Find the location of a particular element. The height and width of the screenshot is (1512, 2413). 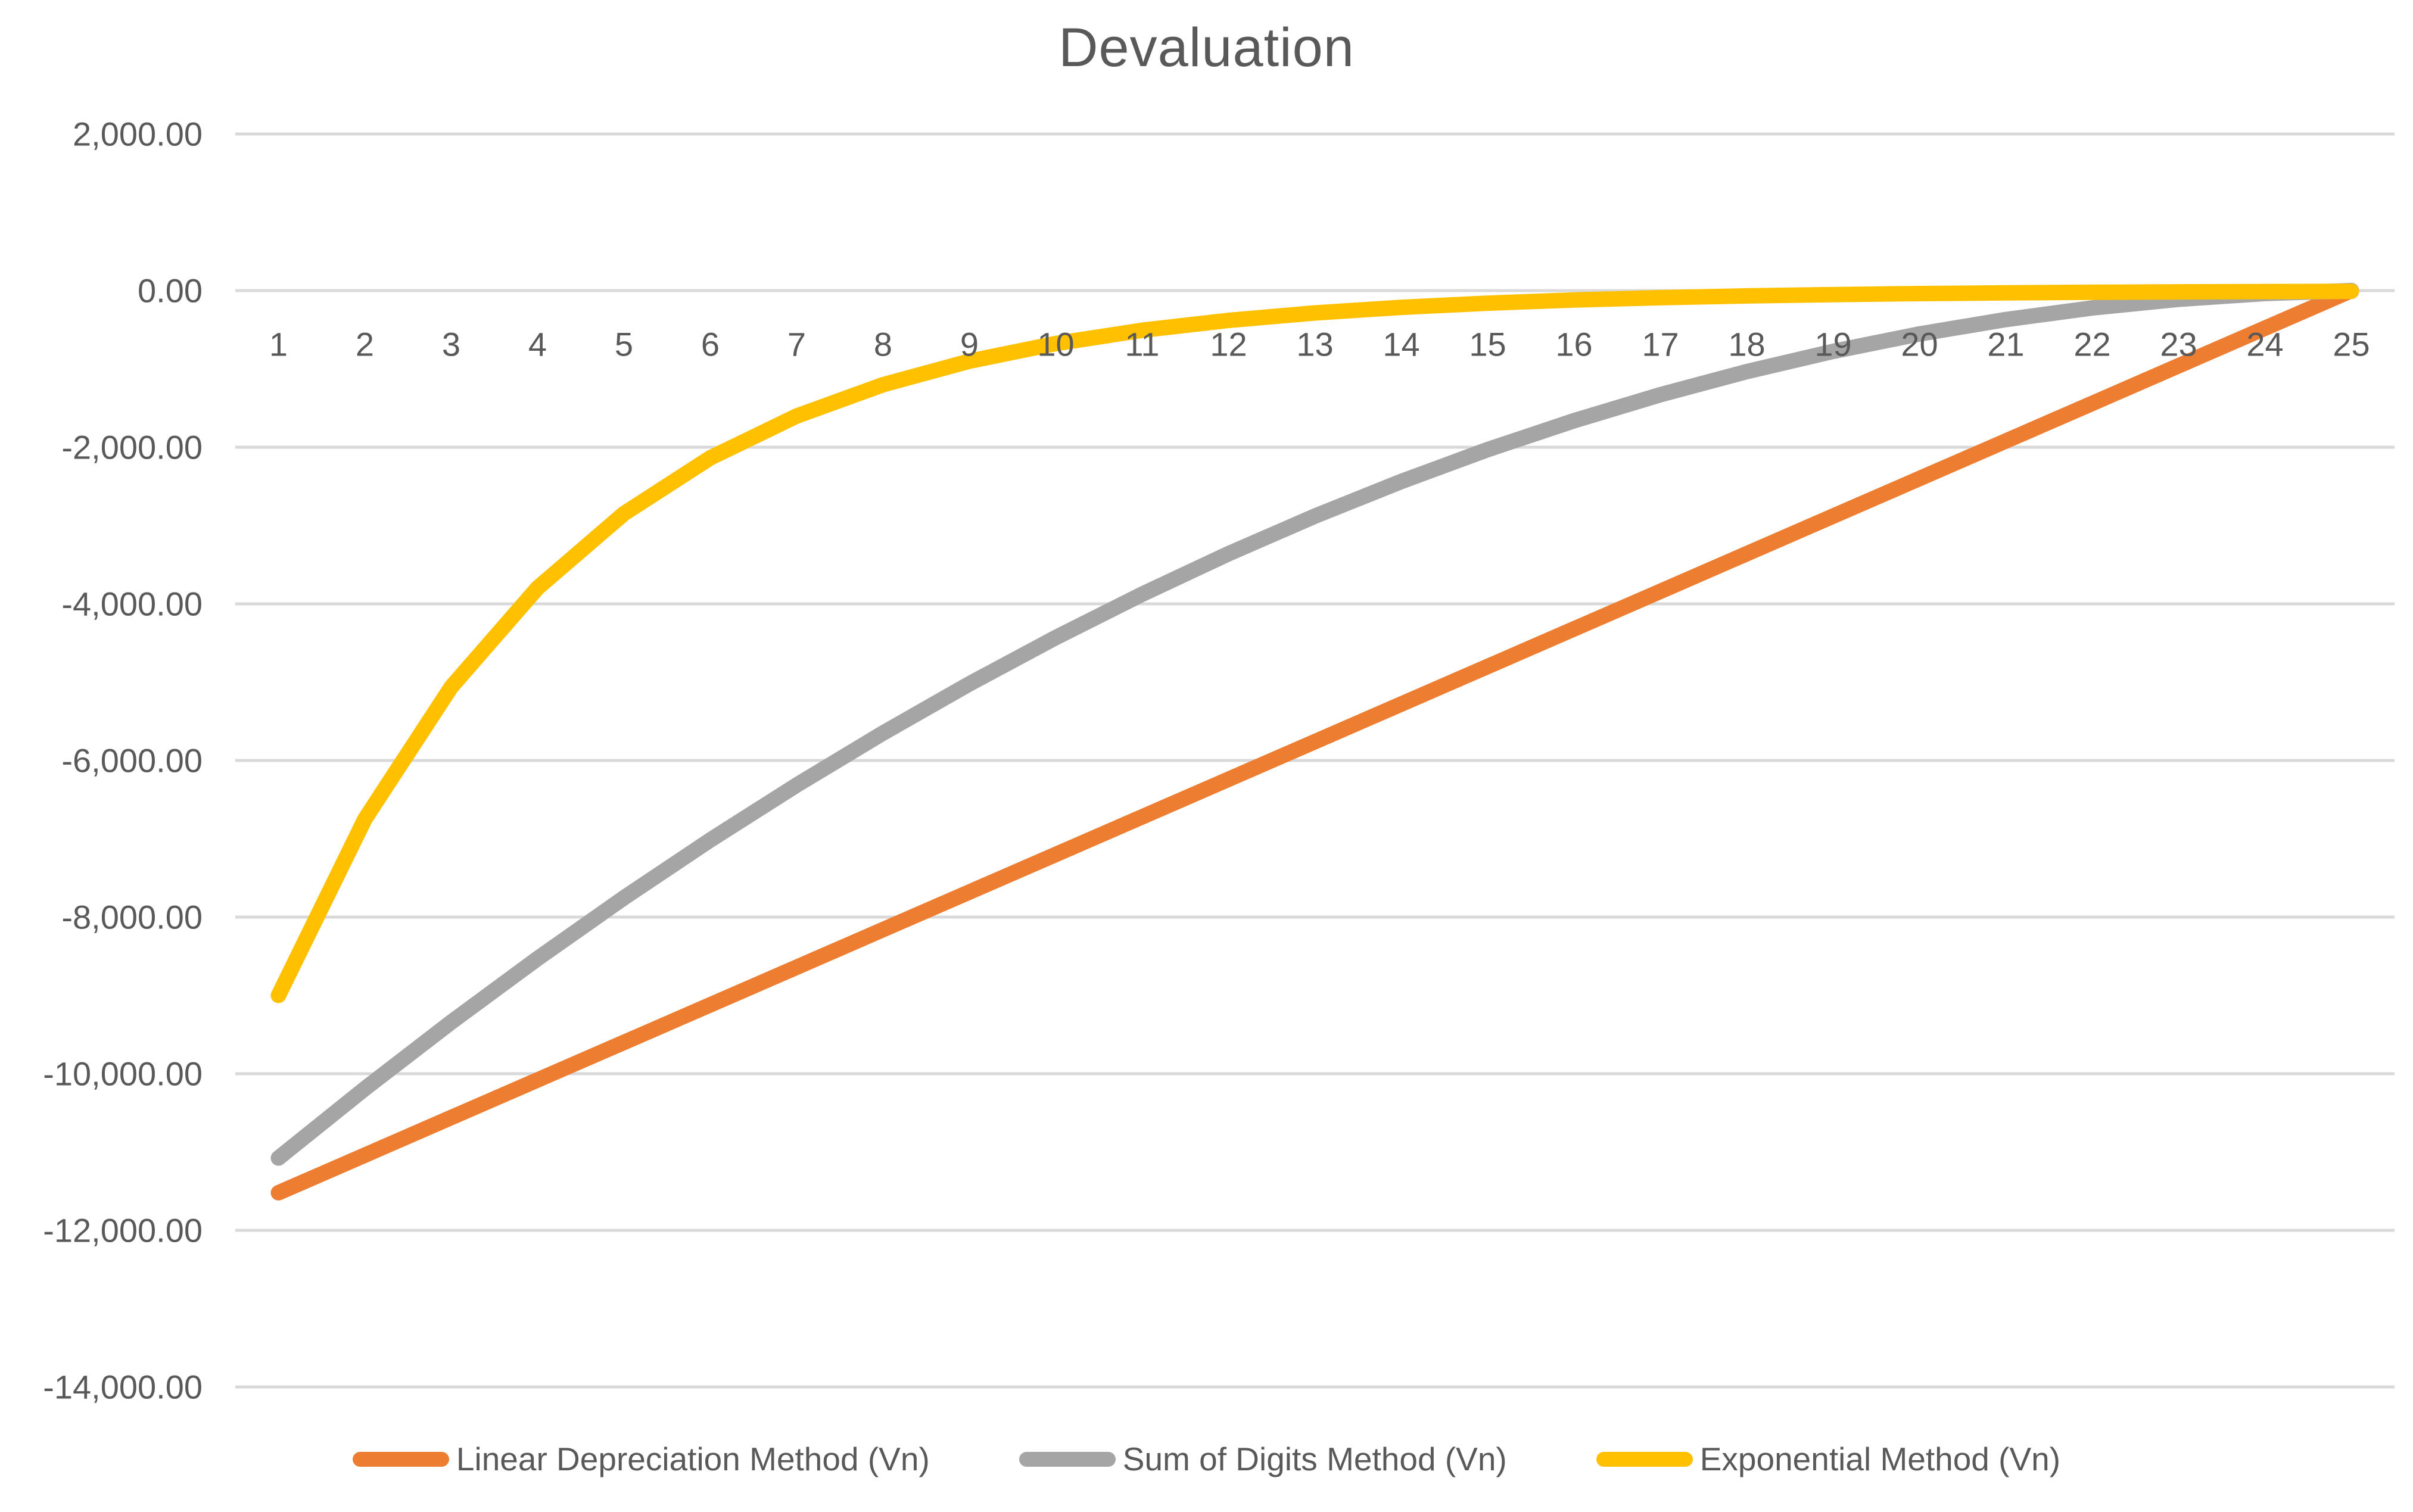

chart-title: Devaluation is located at coordinates (1207, 47).